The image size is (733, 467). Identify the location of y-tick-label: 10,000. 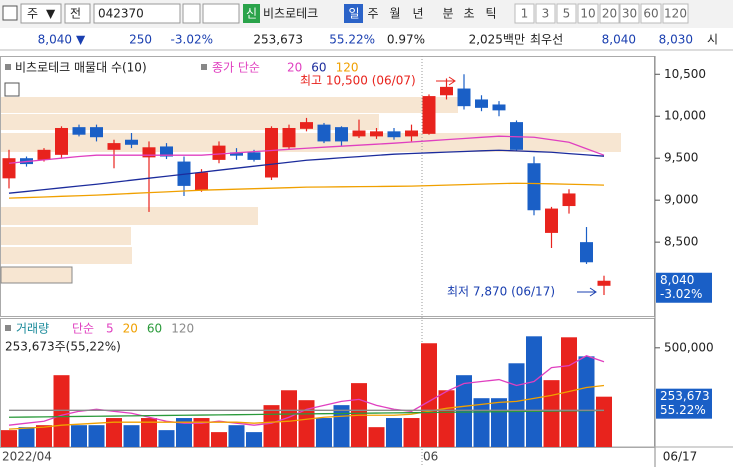
(685, 116).